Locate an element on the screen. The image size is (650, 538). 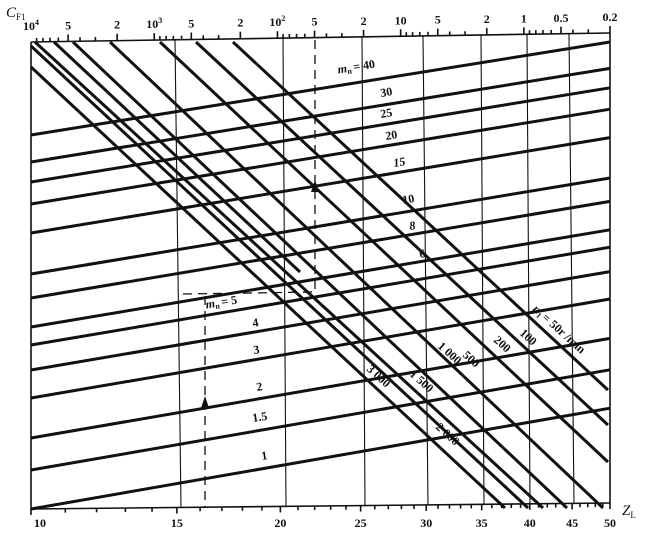
speed-label: 1 500 is located at coordinates (421, 381).